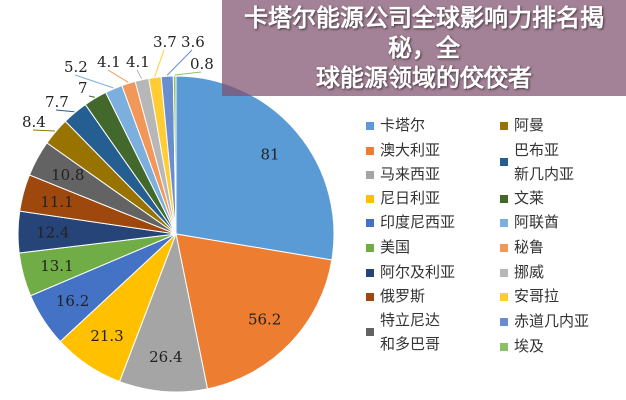  What do you see at coordinates (410, 174) in the screenshot?
I see `legend-label: 马来西亚` at bounding box center [410, 174].